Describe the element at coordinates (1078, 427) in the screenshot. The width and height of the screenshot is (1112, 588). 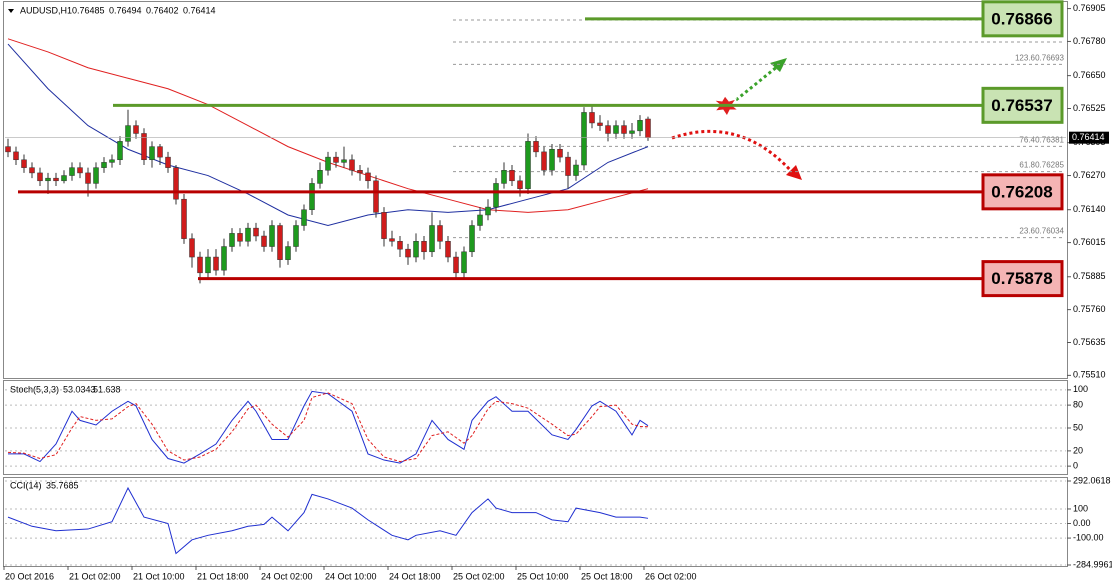
I see `y-tick-label: 50` at that location.